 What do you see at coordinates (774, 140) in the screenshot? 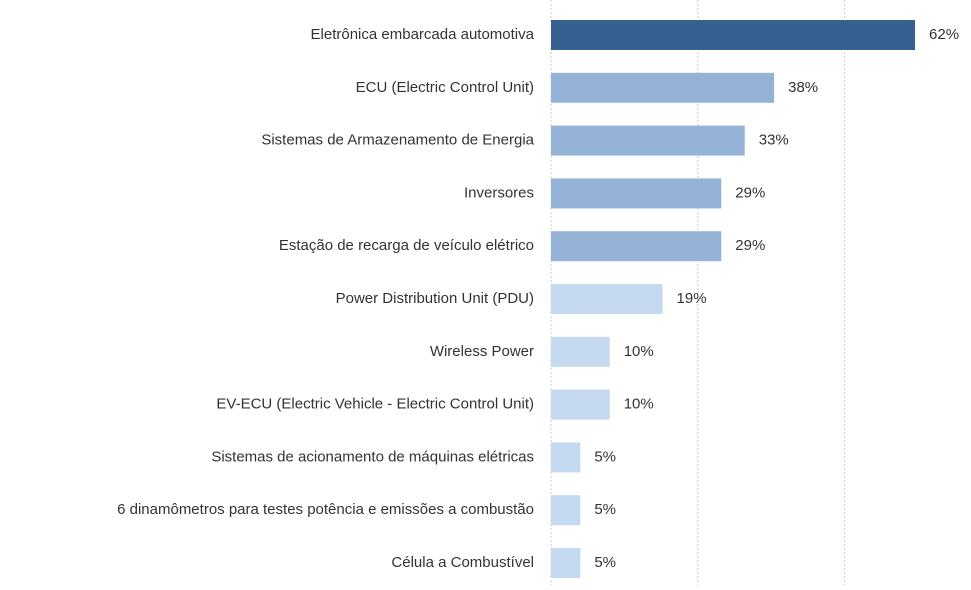
I see `value-label: 33%` at bounding box center [774, 140].